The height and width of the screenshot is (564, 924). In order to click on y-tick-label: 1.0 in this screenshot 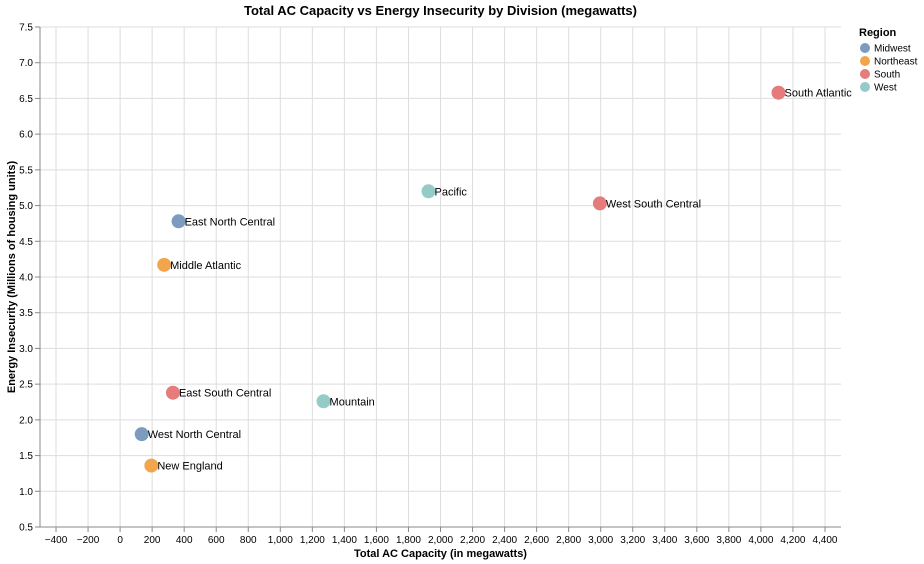, I will do `click(26, 492)`.